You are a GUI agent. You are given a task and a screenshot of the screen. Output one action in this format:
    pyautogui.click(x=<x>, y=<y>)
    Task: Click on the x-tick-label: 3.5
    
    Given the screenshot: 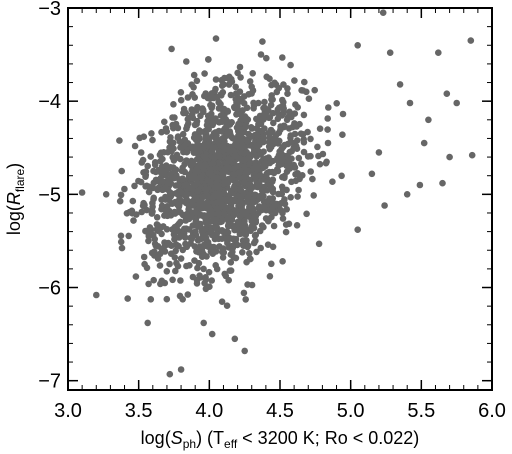 What is the action you would take?
    pyautogui.click(x=139, y=411)
    